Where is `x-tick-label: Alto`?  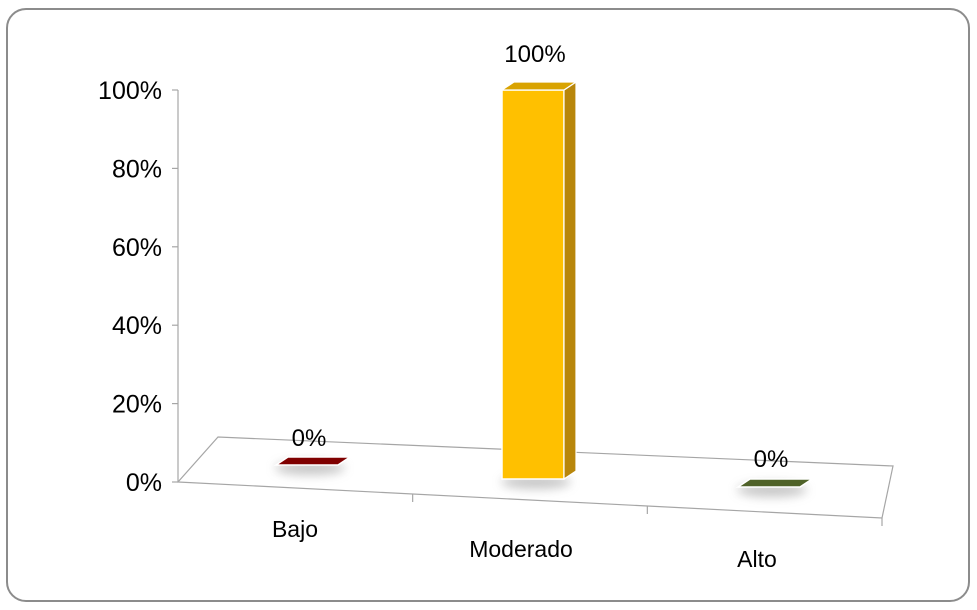 x-tick-label: Alto is located at coordinates (757, 559).